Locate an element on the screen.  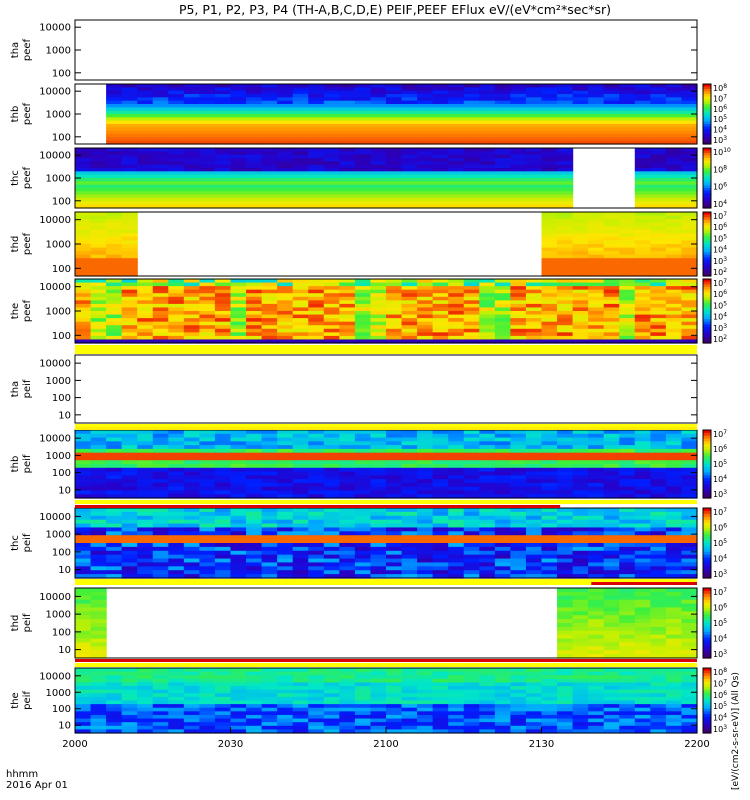
colorbar-tick-label: 105 is located at coordinates (720, 119).